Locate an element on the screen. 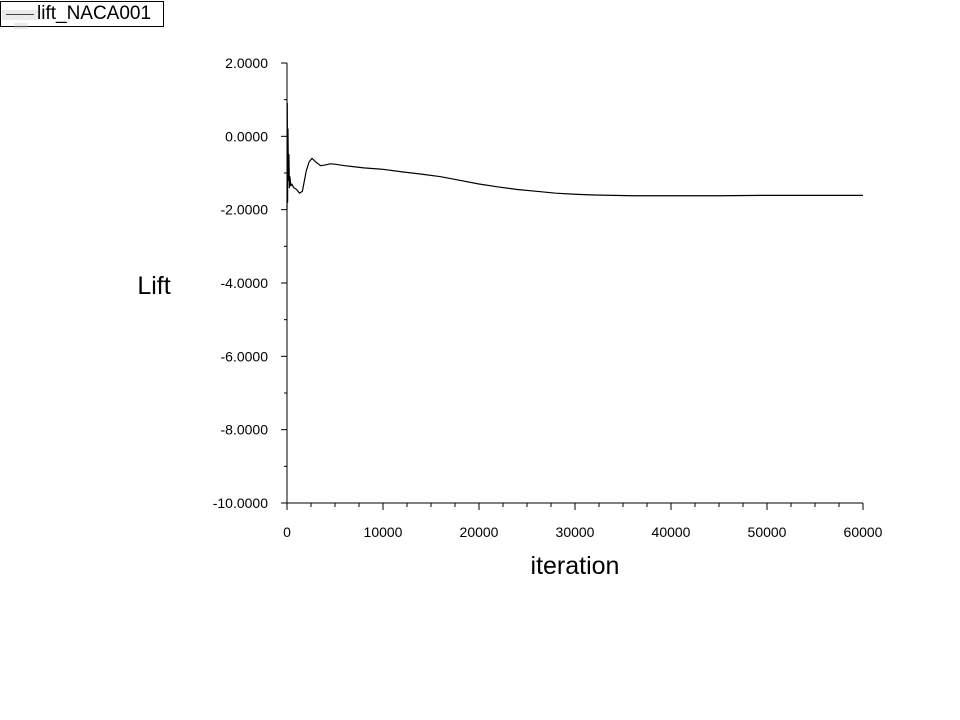  y-tick-label: 0.0000 is located at coordinates (246, 136).